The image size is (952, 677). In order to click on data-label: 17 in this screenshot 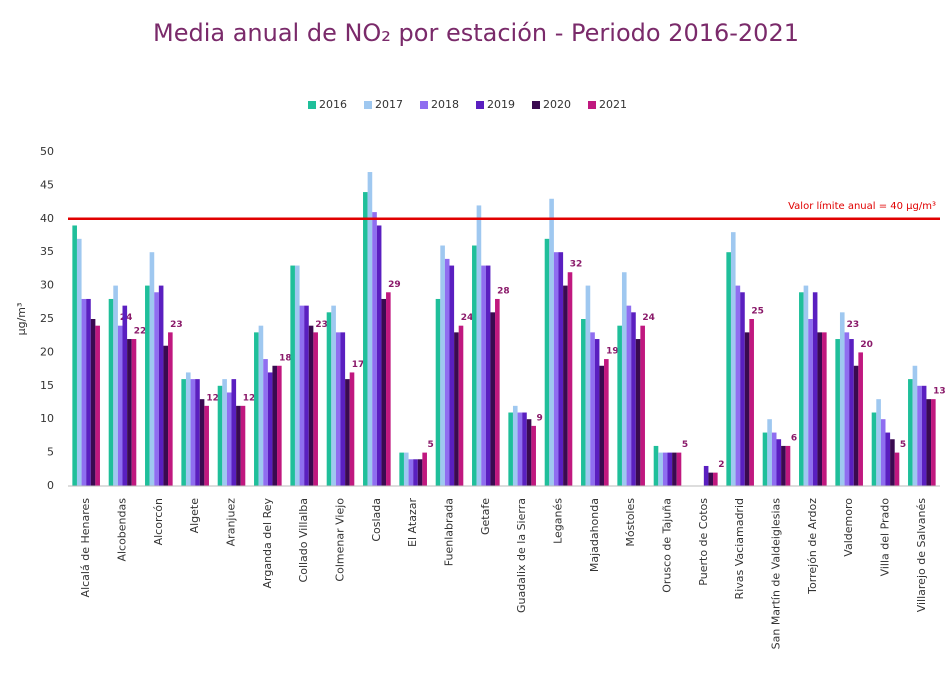, I will do `click(358, 365)`.